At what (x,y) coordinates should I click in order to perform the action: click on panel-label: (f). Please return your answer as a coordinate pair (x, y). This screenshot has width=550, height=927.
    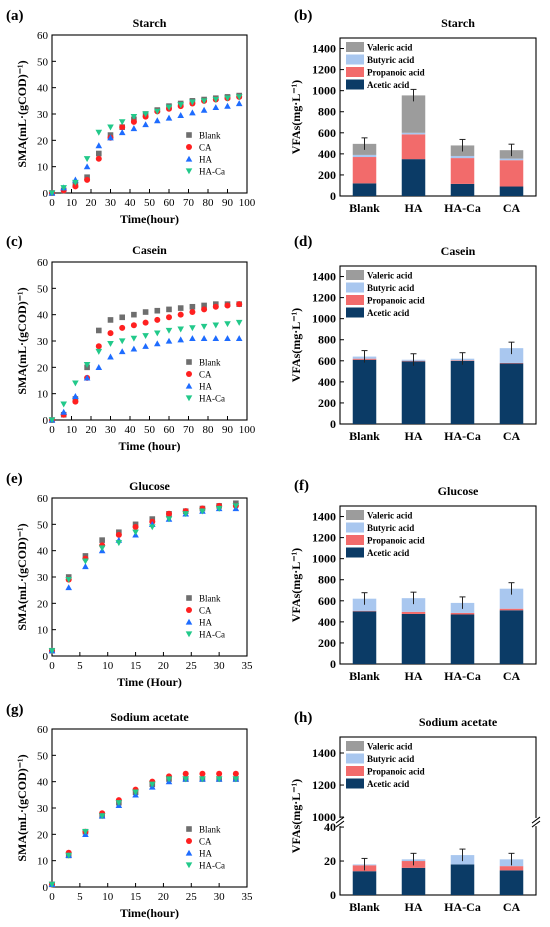
    Looking at the image, I should click on (301, 486).